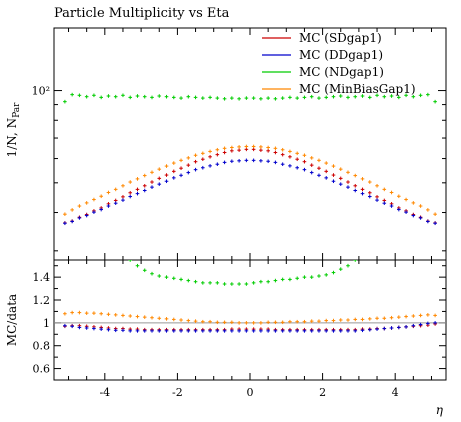  I want to click on y-axis-label-main: 1/N, NPar, so click(13, 130).